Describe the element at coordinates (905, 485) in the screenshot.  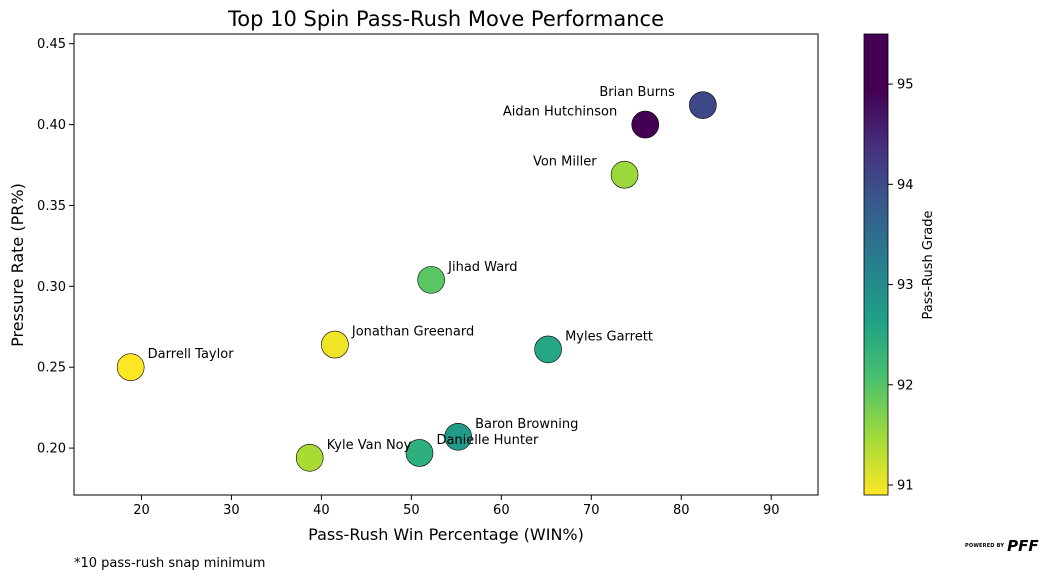
I see `colorbar-tick-label: 91` at that location.